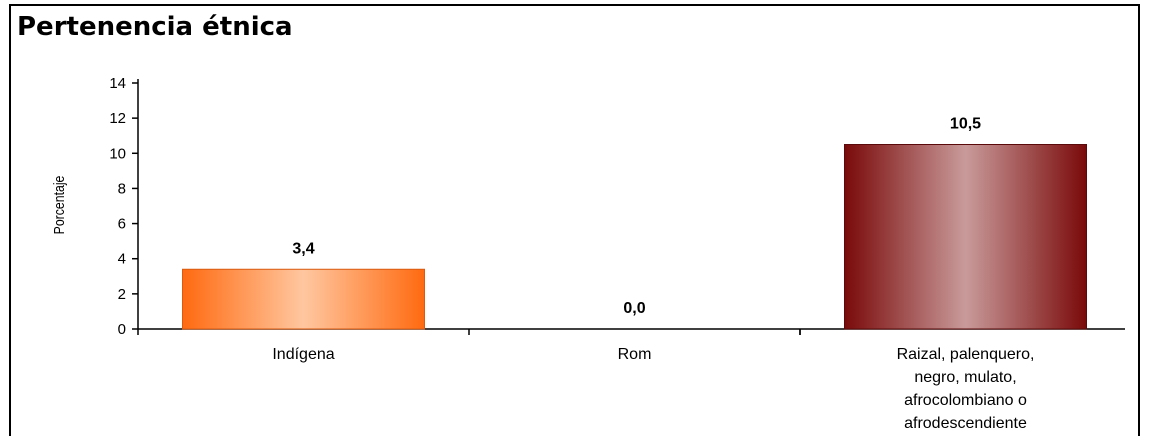  I want to click on category-label-2: negro, mulato,, so click(965, 377).